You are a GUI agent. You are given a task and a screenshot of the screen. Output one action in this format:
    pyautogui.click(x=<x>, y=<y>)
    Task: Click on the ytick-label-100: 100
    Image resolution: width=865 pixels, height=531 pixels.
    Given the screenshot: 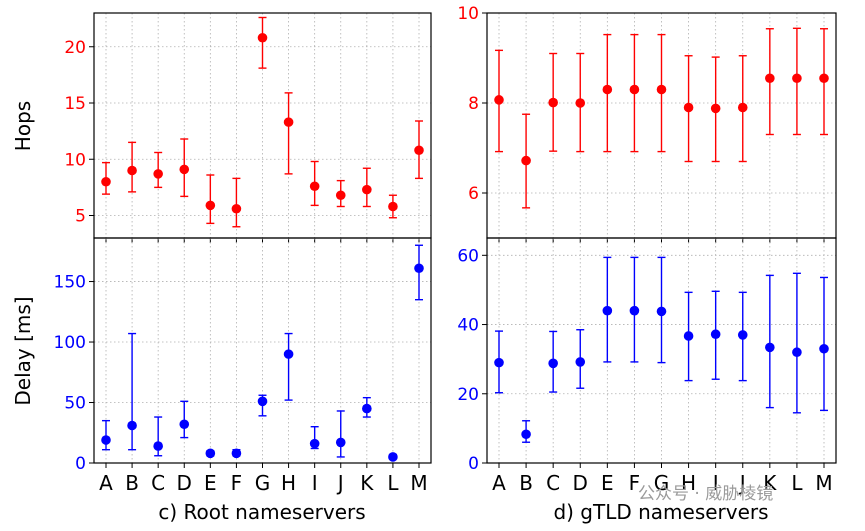 What is the action you would take?
    pyautogui.click(x=70, y=343)
    